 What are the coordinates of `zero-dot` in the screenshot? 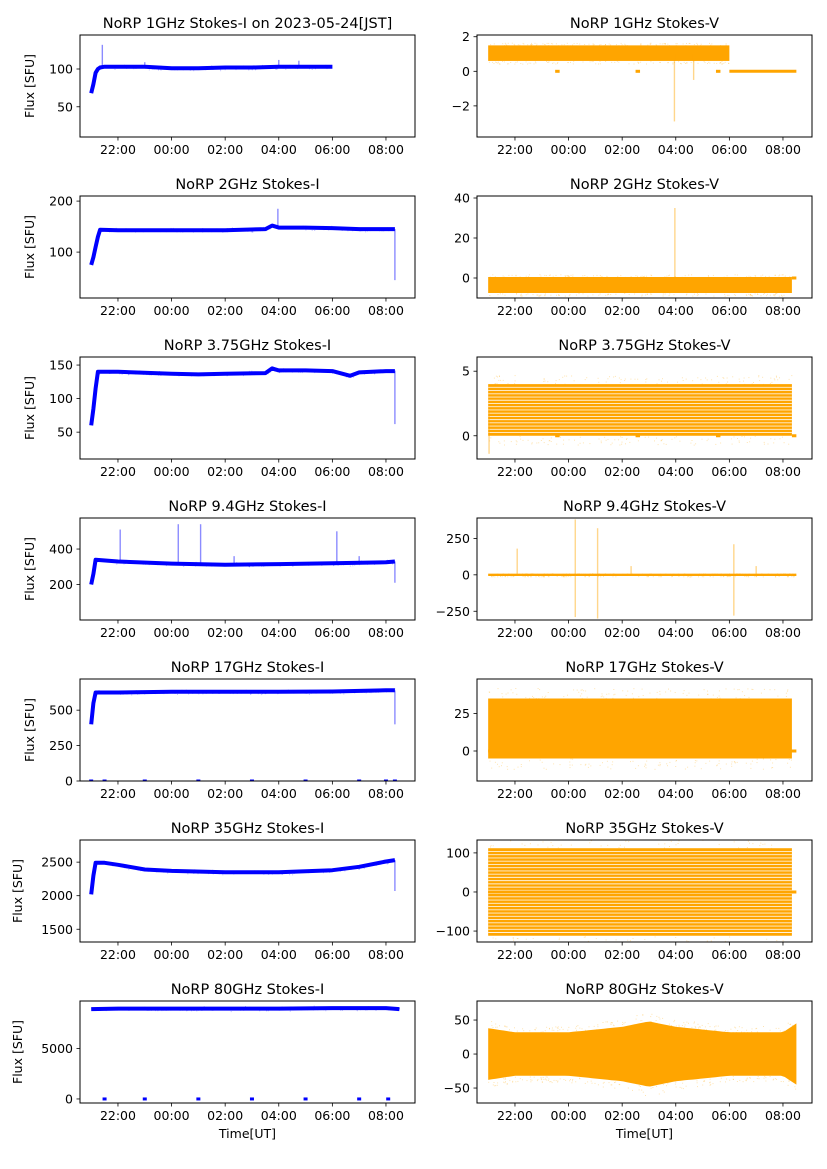 It's located at (144, 780).